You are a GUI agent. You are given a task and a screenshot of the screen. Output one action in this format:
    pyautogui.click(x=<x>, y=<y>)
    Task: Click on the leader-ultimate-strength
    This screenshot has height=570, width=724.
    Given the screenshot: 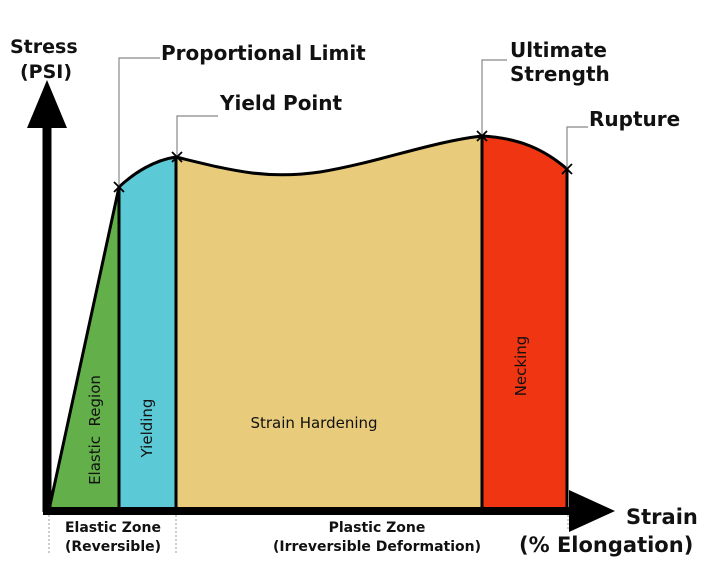 What is the action you would take?
    pyautogui.click(x=494, y=97)
    